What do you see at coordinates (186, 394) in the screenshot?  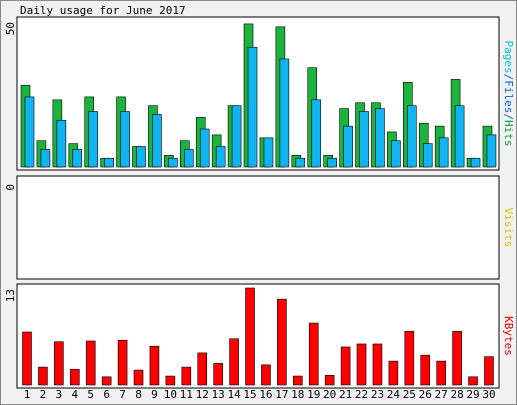 I see `x-tick-label: 11` at bounding box center [186, 394].